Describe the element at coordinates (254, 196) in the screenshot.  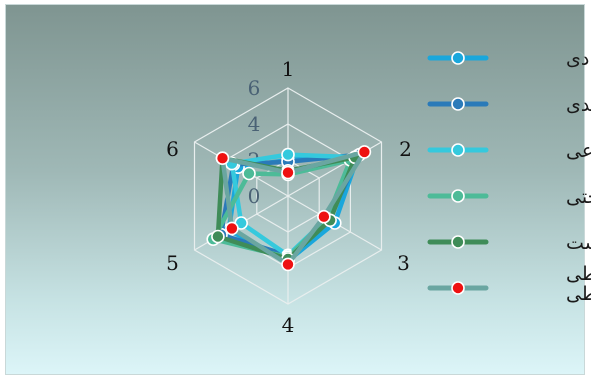
I see `tick-label: 0` at that location.